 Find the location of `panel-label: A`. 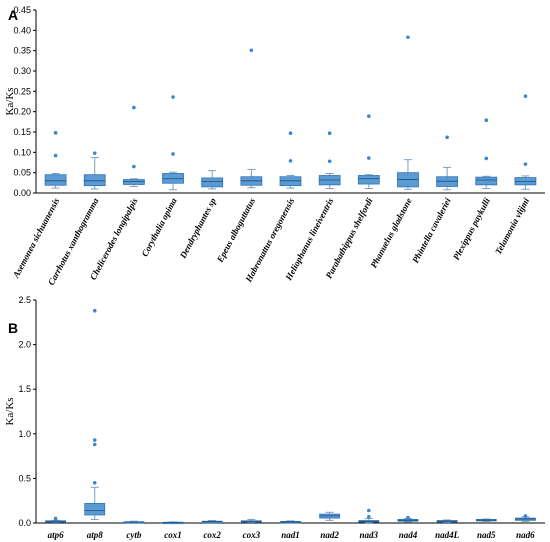

panel-label: A is located at coordinates (13, 15).